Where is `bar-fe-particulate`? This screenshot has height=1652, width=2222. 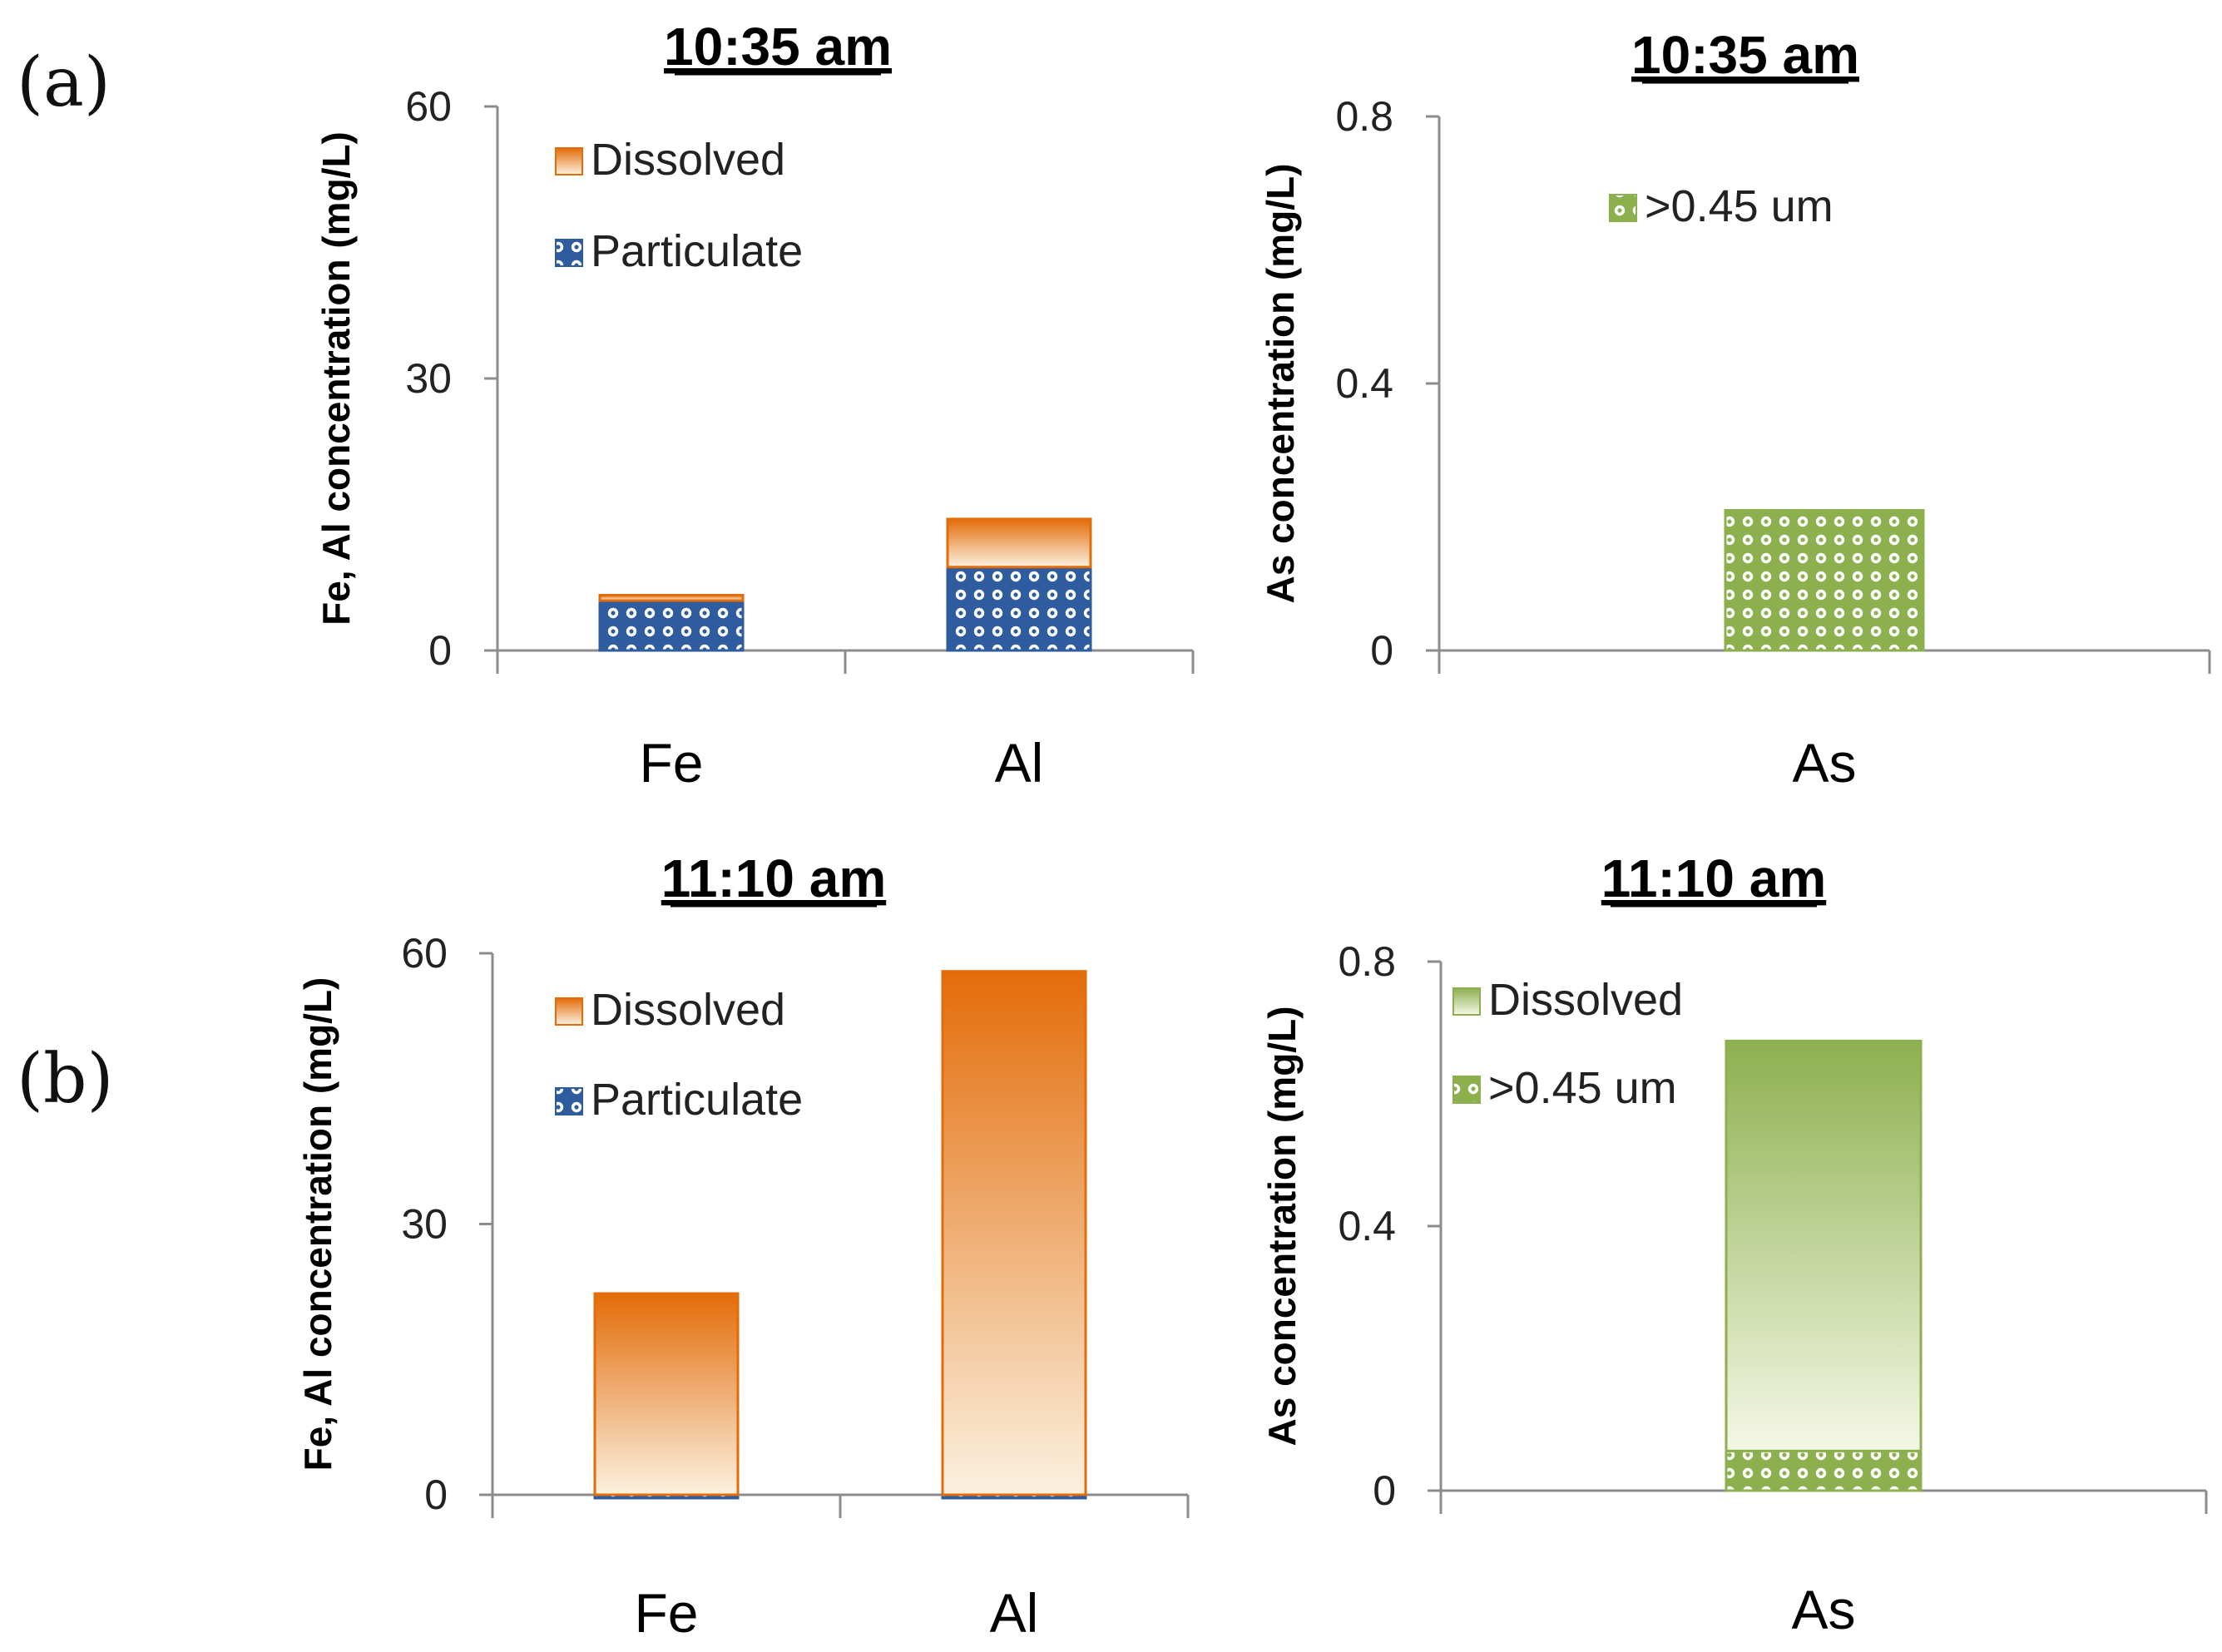
bar-fe-particulate is located at coordinates (671, 625).